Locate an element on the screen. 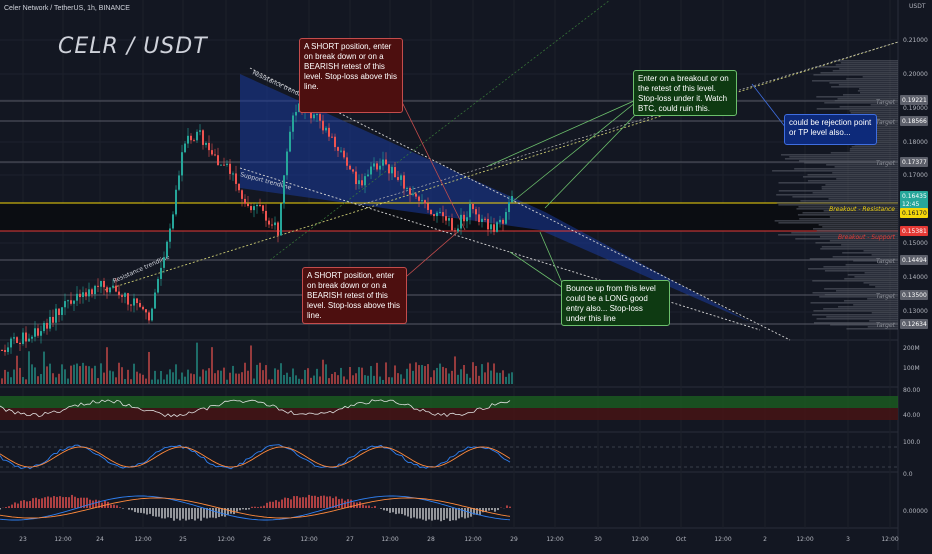  time-label: 27 is located at coordinates (350, 539).